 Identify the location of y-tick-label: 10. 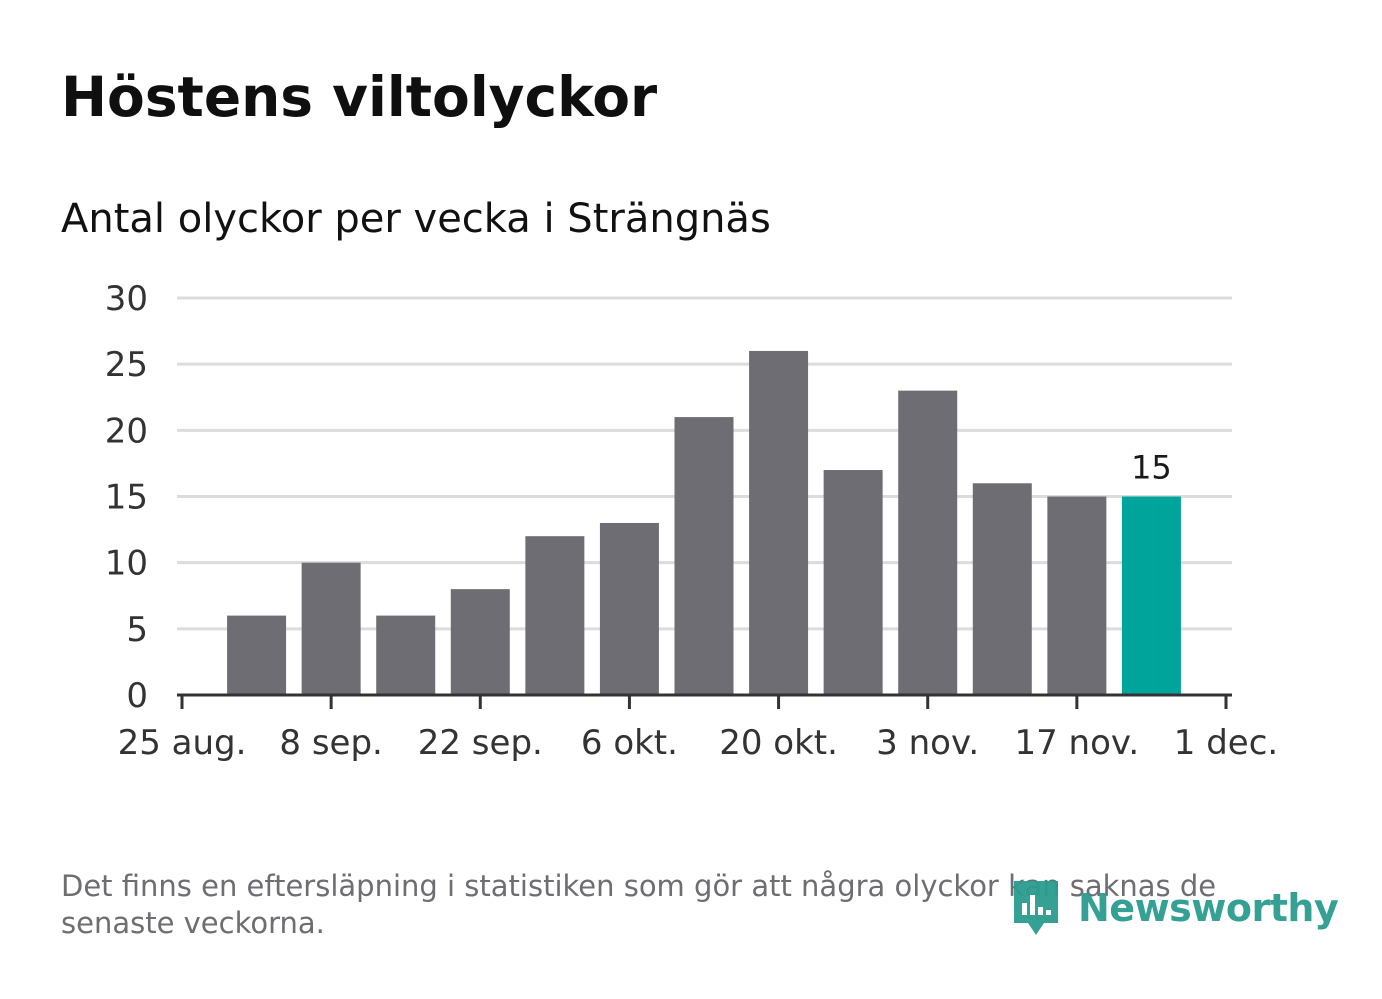
(126, 564).